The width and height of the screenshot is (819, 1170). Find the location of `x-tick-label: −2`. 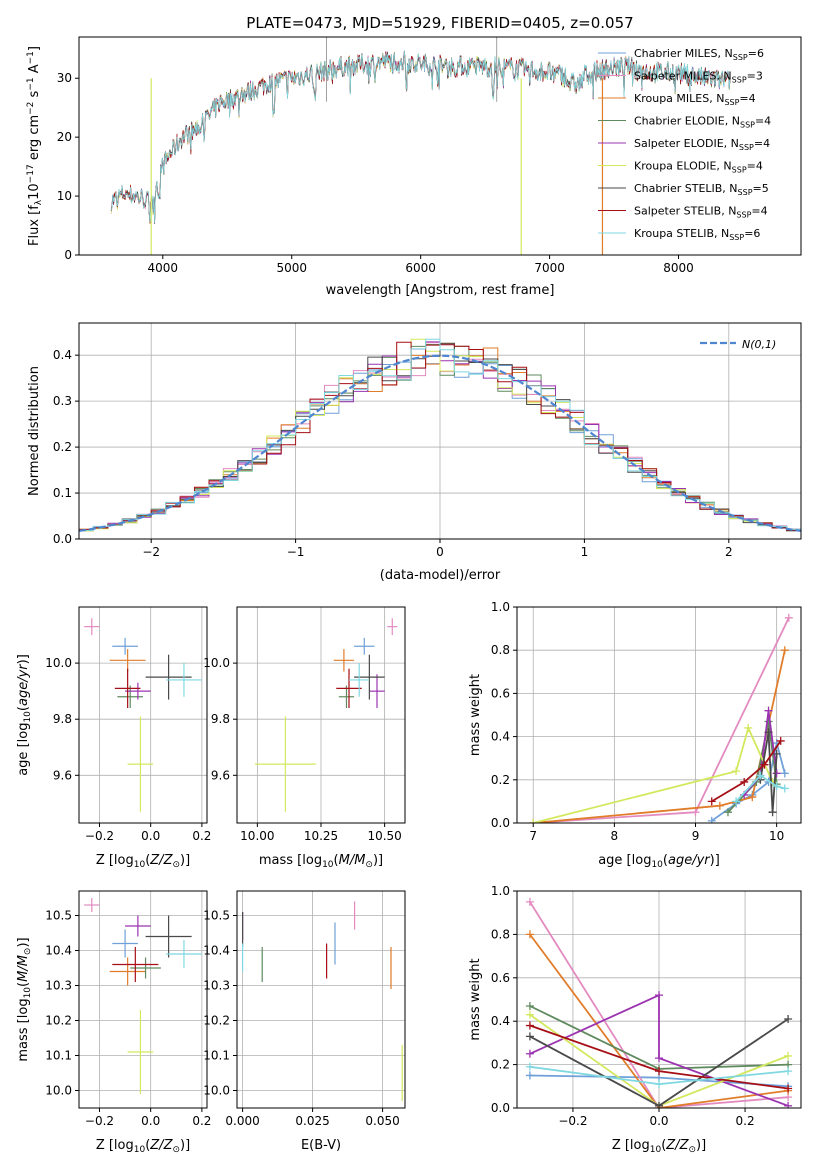

x-tick-label: −2 is located at coordinates (151, 552).